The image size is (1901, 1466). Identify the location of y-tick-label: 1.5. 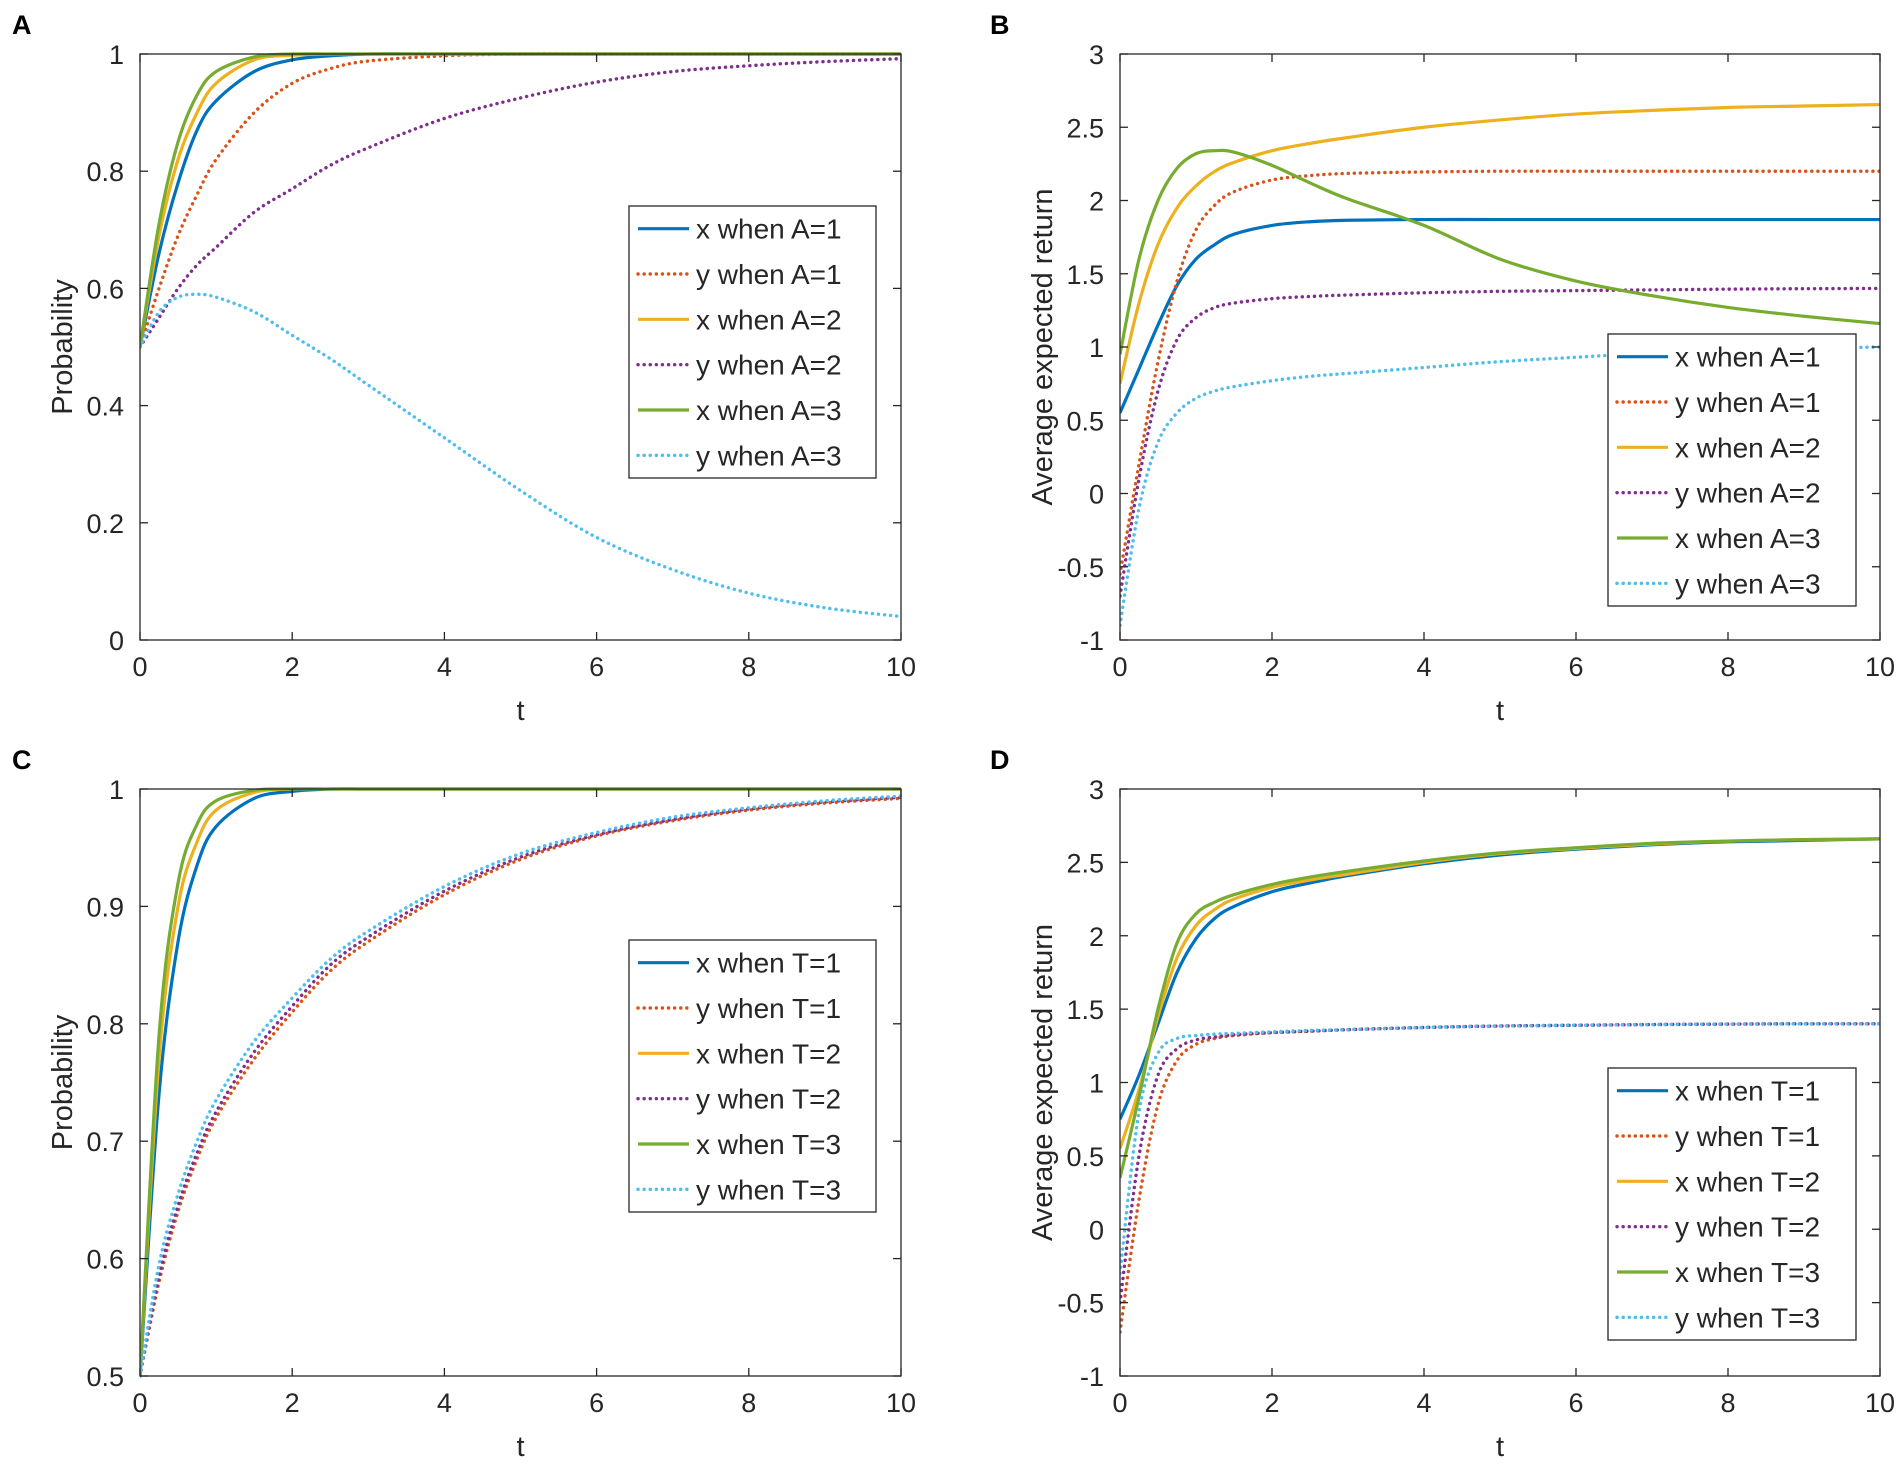
(1085, 275).